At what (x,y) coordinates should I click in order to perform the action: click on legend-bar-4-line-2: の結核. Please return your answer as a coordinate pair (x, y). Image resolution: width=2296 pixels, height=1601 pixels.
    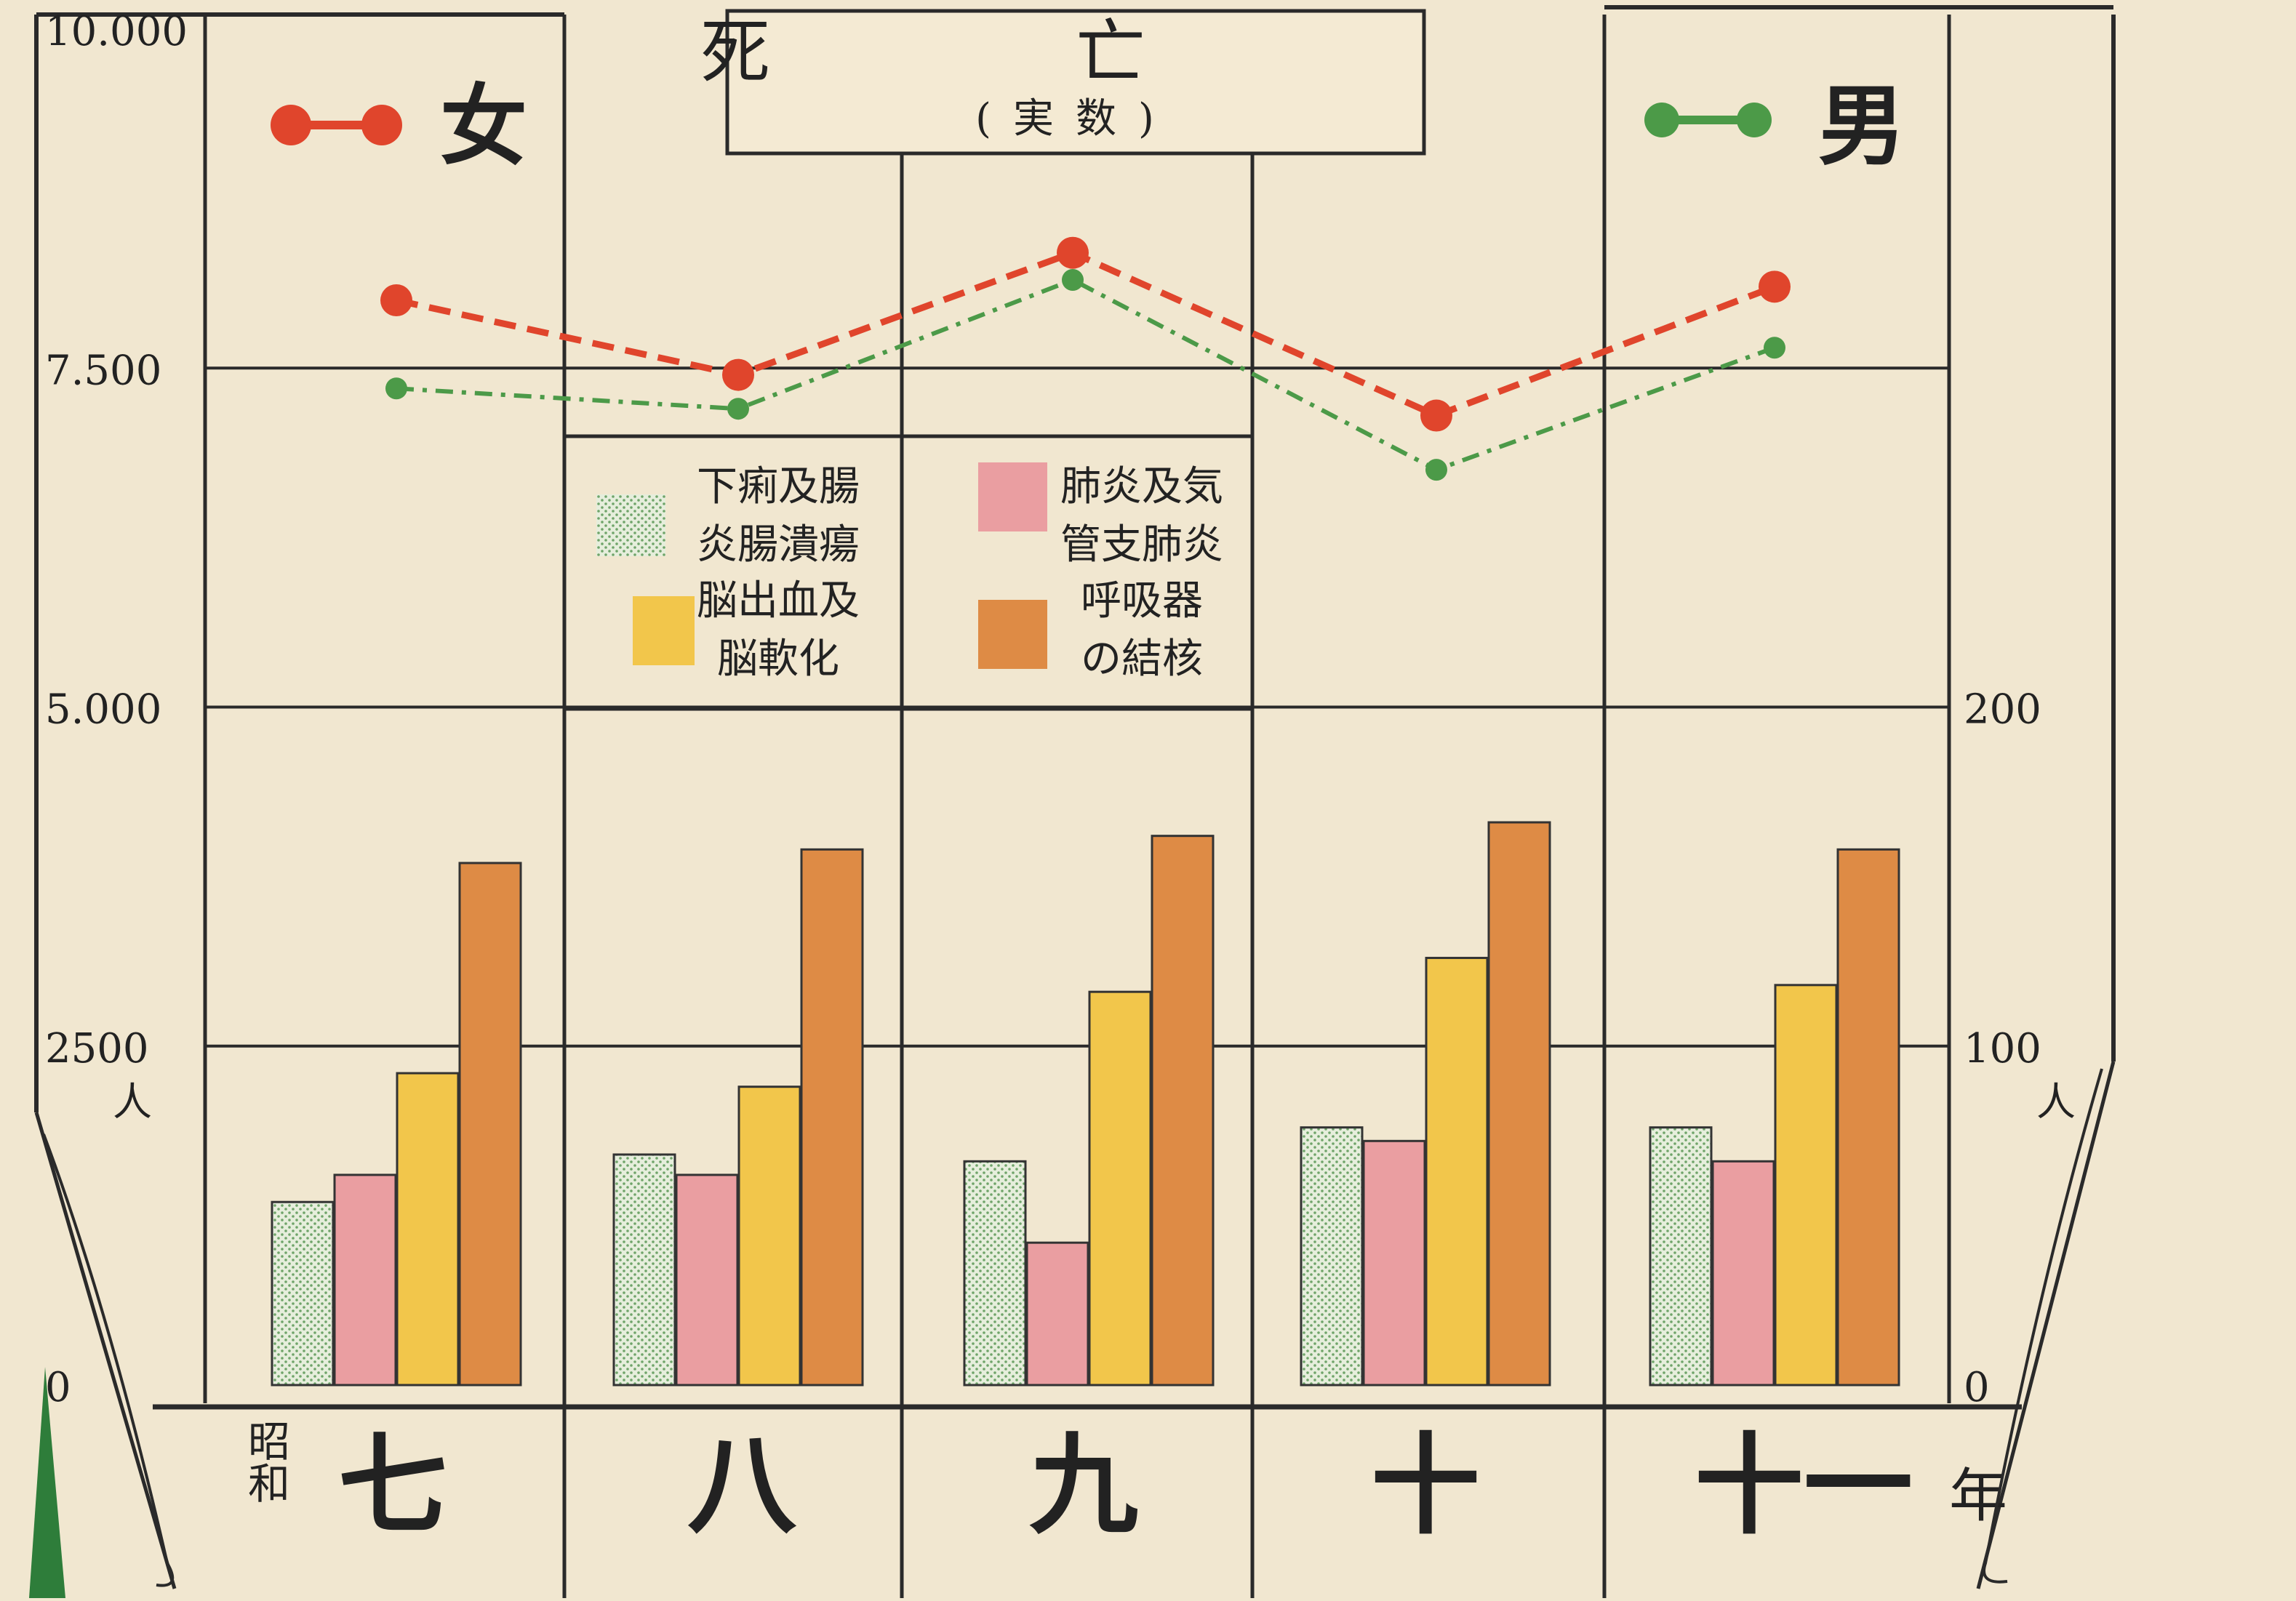
    Looking at the image, I should click on (1142, 659).